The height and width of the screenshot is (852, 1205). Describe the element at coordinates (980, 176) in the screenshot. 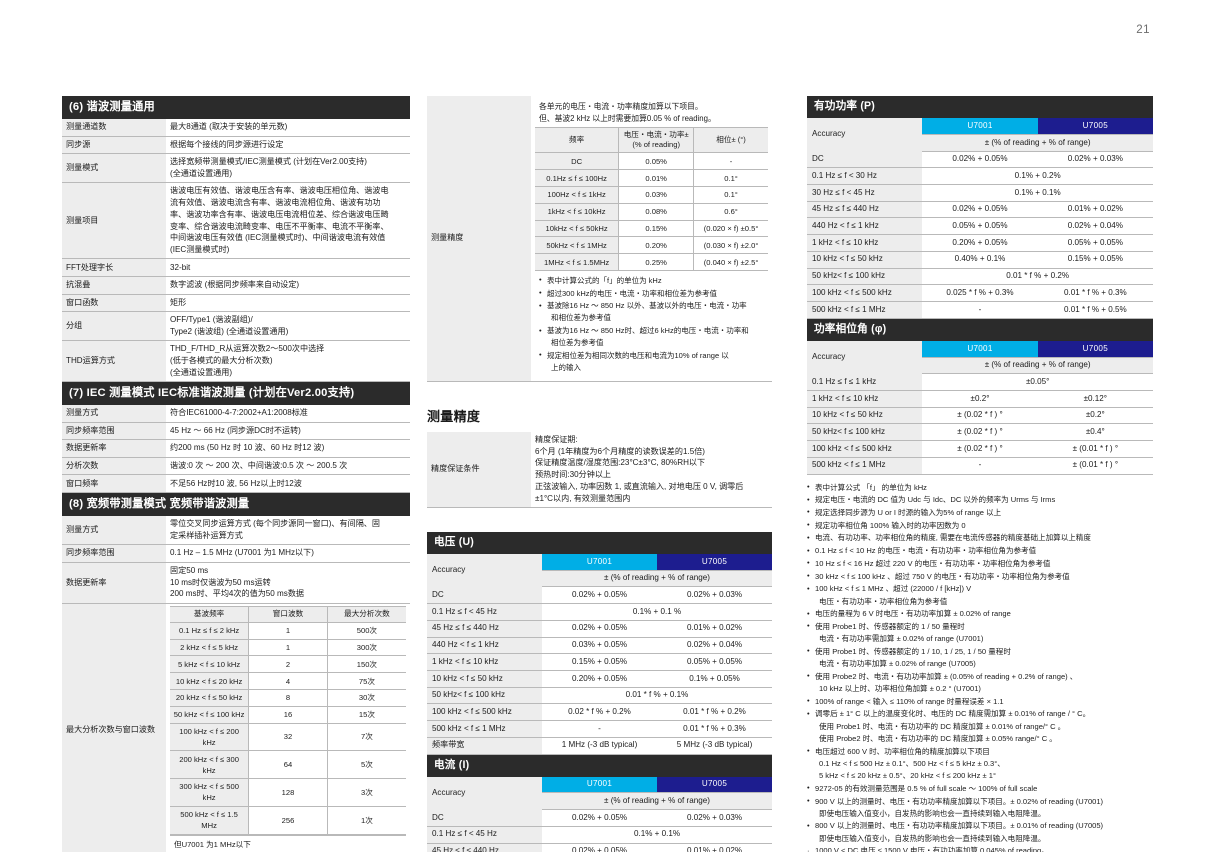

I see `accuracy-row: 0.1 Hz ≤ f < 30 Hz 0.1% + 0.2%` at that location.